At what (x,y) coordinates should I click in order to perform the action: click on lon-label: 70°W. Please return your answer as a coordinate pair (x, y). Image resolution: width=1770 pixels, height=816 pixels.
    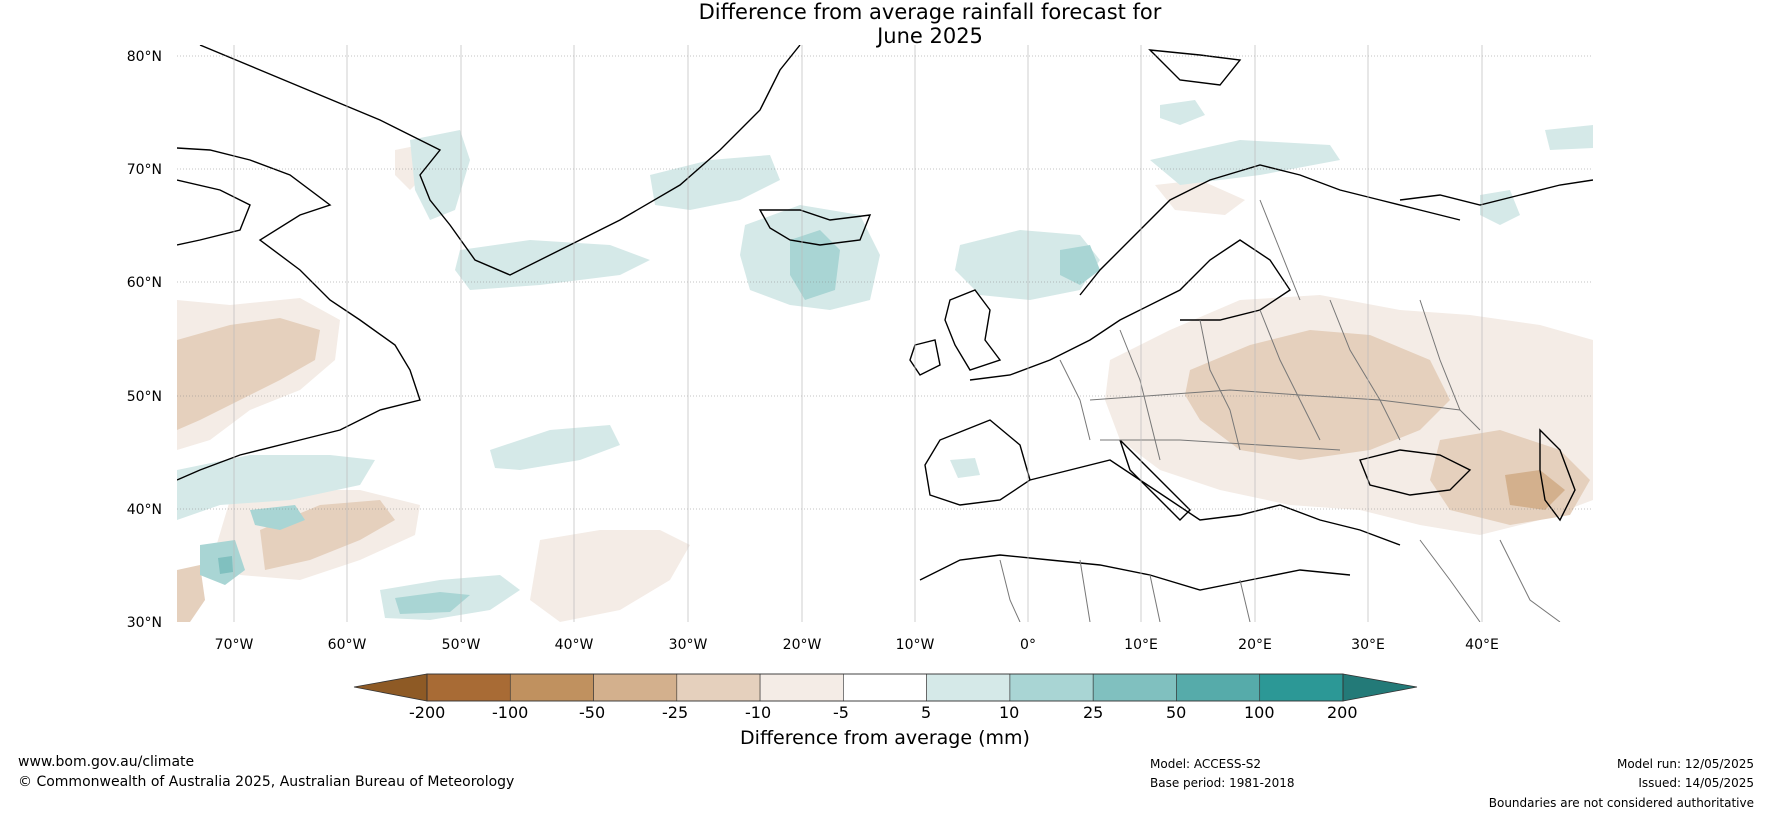
    Looking at the image, I should click on (234, 645).